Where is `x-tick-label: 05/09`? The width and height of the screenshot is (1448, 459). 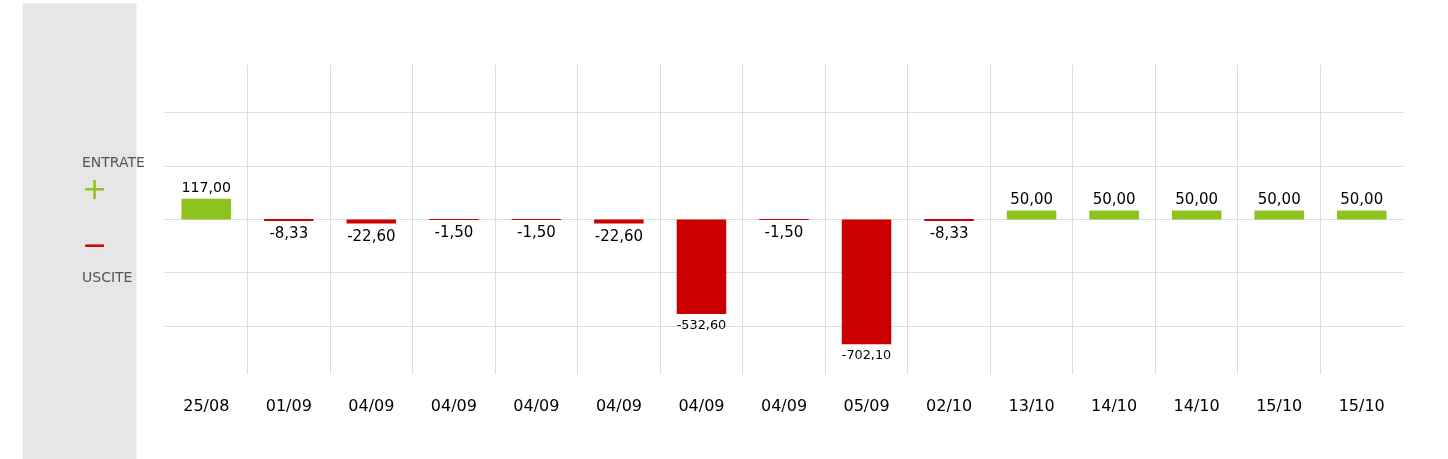 x-tick-label: 05/09 is located at coordinates (866, 405).